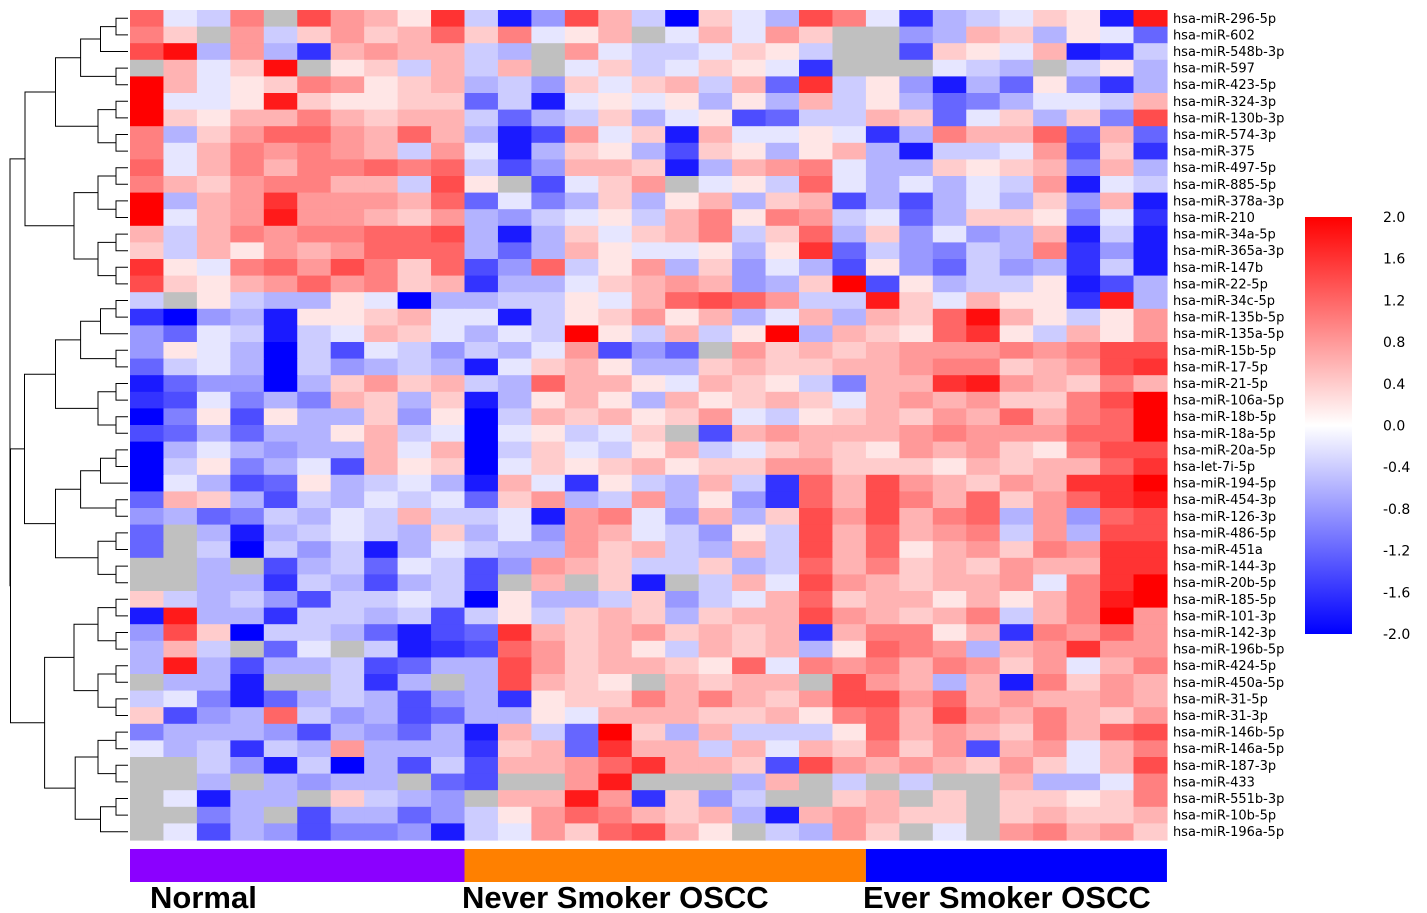  What do you see at coordinates (1224, 567) in the screenshot?
I see `row-label: hsa-miR-144-3p` at bounding box center [1224, 567].